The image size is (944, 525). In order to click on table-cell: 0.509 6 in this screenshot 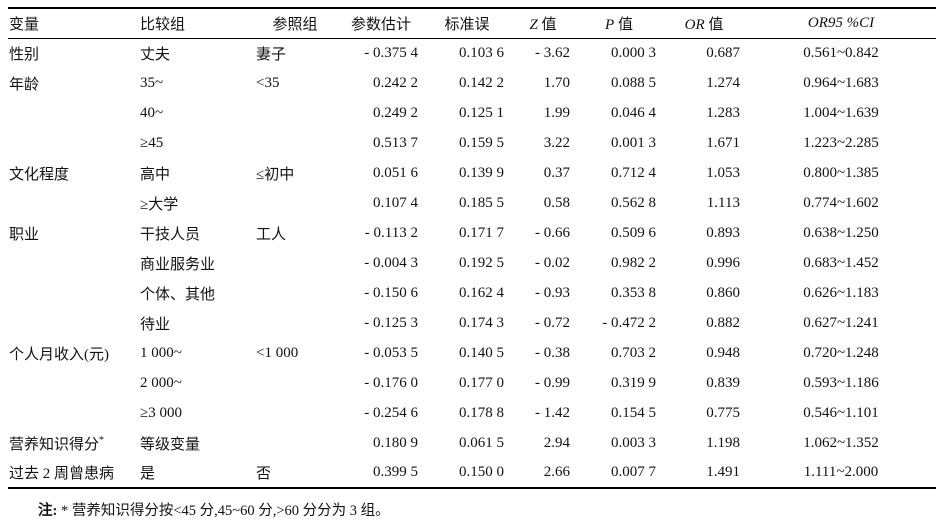, I will do `click(633, 232)`.